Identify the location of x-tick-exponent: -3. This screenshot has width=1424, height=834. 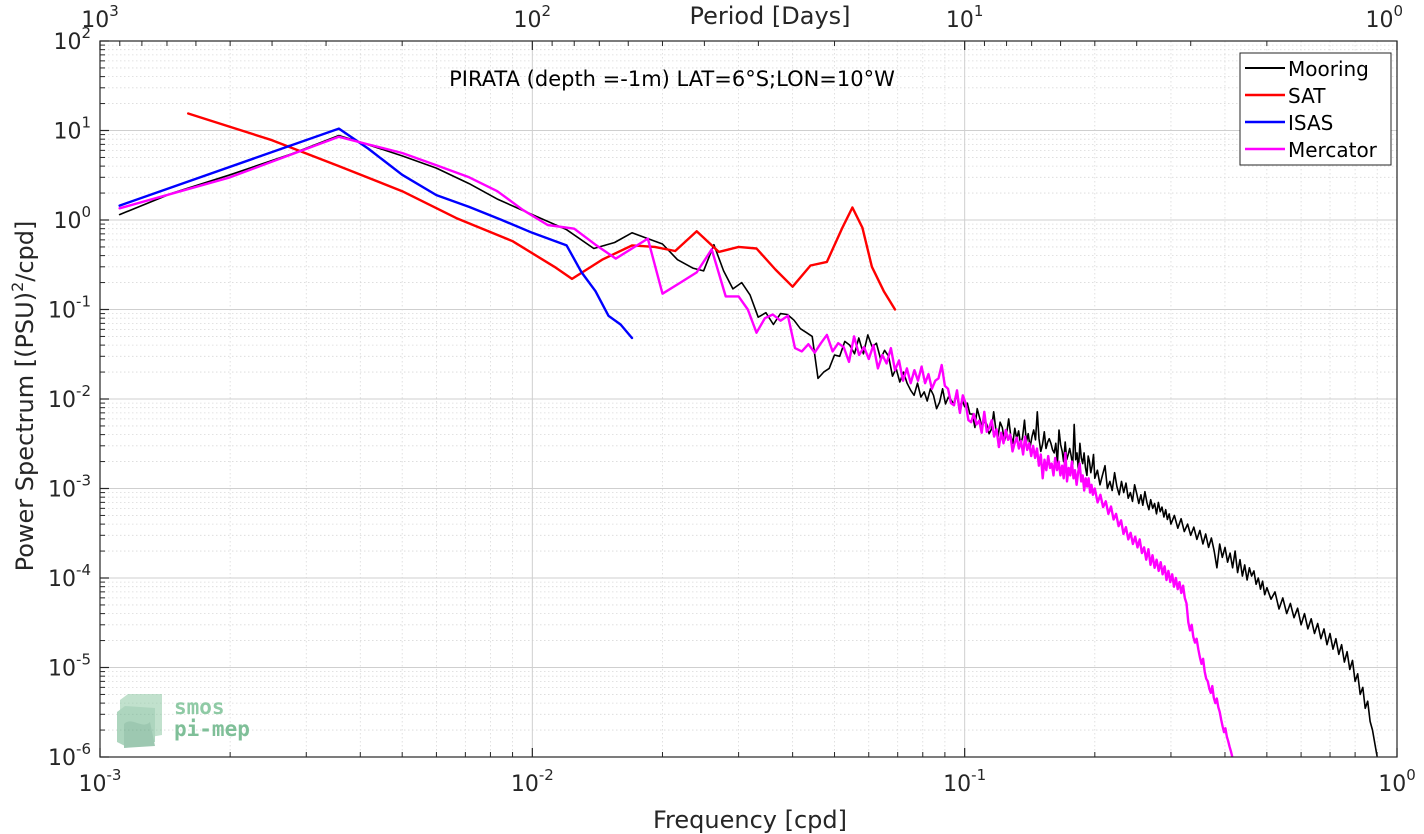
(114, 775).